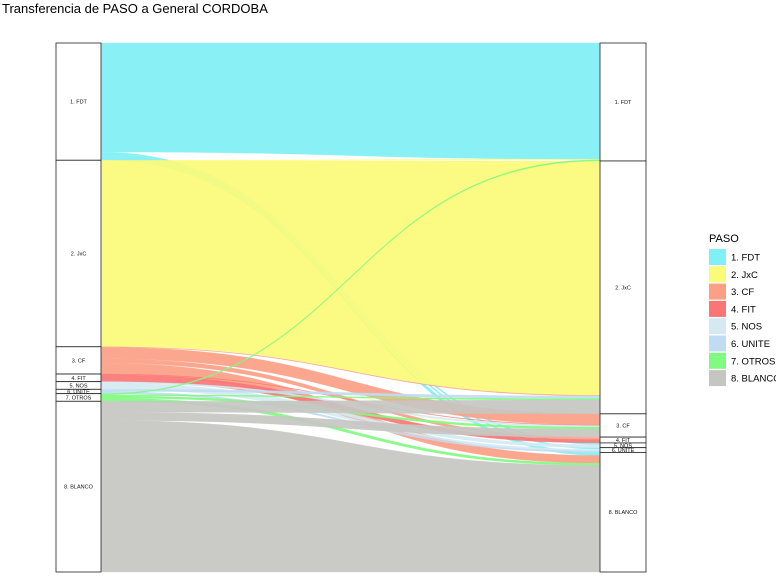 This screenshot has height=583, width=776. Describe the element at coordinates (717, 378) in the screenshot. I see `legend-swatch-8-blanco` at that location.